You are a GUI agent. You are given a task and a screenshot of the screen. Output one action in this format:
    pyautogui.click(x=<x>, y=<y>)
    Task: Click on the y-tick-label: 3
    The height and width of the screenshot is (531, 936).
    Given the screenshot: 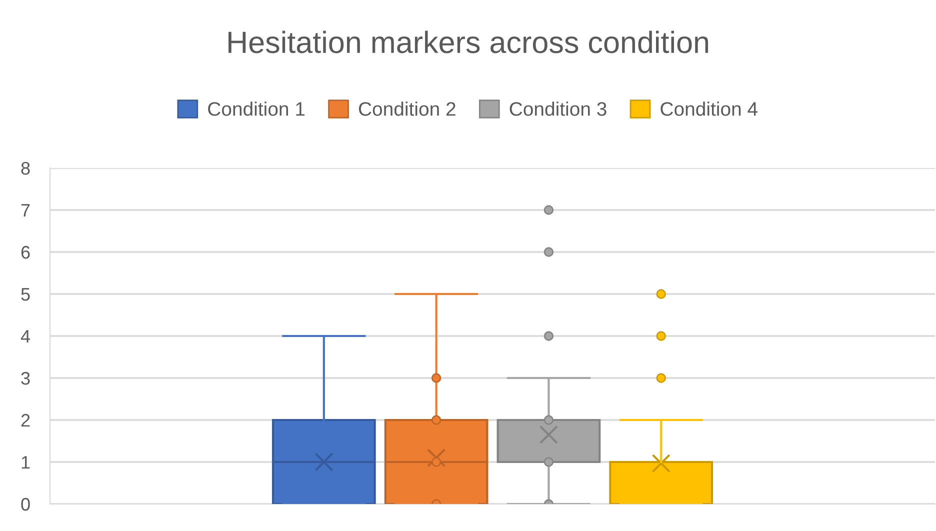 What is the action you would take?
    pyautogui.click(x=25, y=378)
    